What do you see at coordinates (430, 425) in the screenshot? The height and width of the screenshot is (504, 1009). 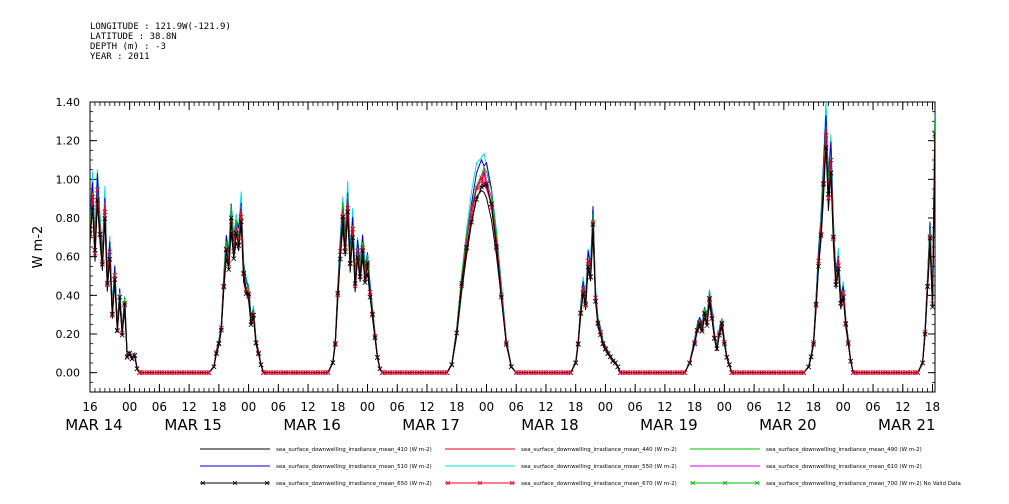 I see `x-date-label: MAR 17` at bounding box center [430, 425].